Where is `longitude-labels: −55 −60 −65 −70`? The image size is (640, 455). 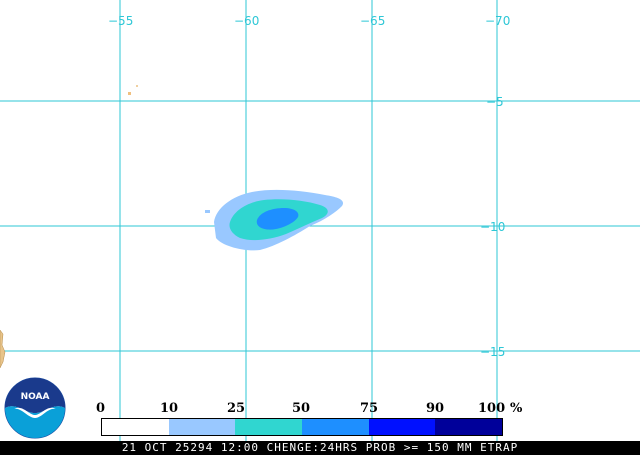
longitude-labels: −55 −60 −65 −70 is located at coordinates (309, 21).